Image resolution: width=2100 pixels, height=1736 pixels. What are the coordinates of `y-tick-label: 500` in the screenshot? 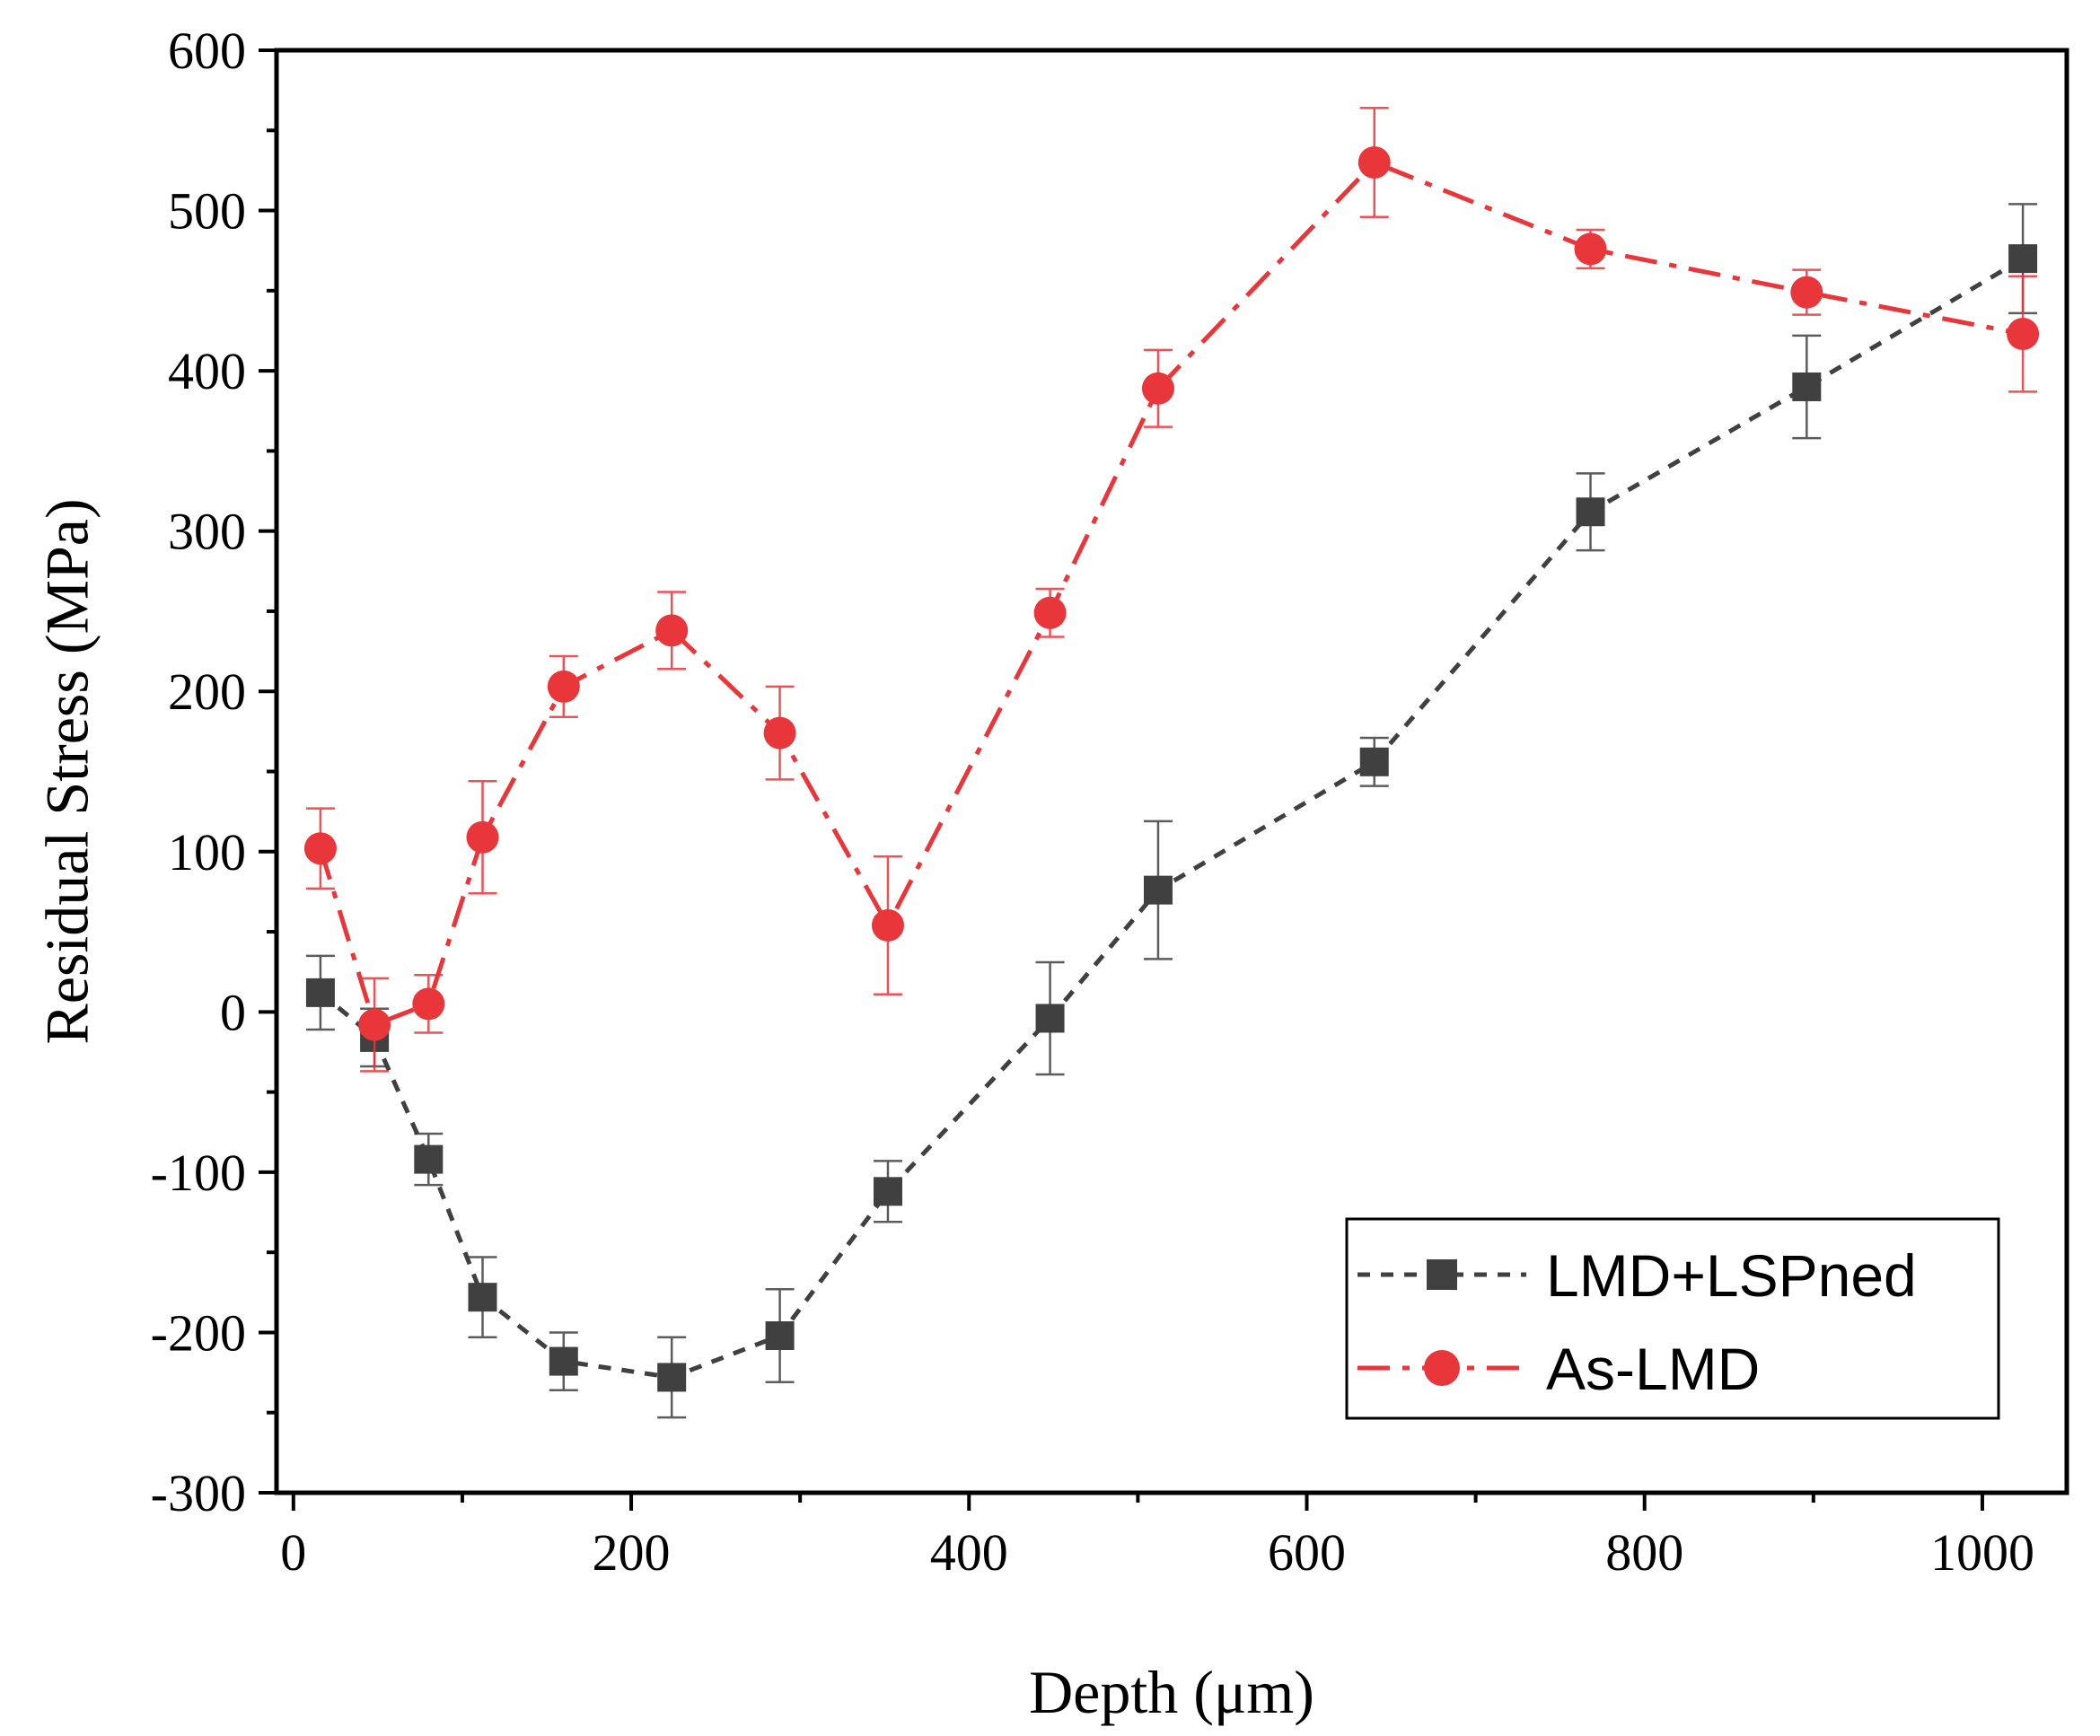 It's located at (207, 211).